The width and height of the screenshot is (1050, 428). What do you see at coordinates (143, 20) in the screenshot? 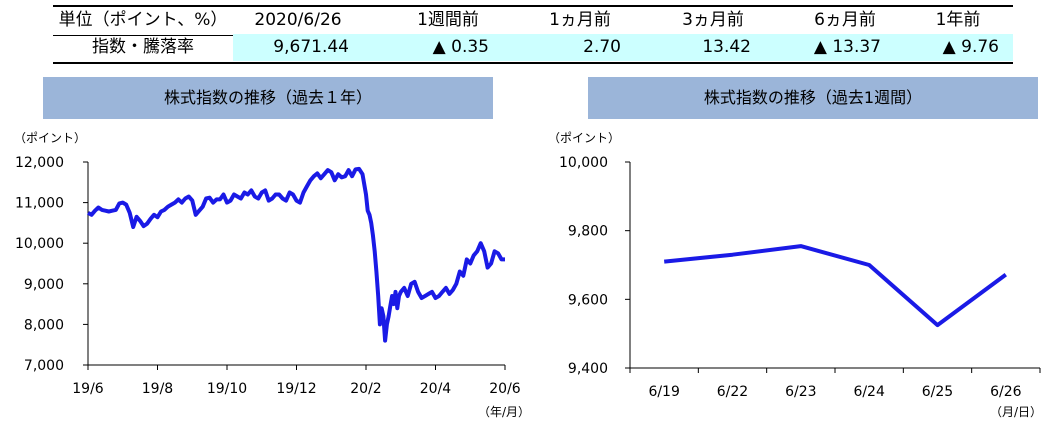
I see `header-unit: 単位（ポイント、%）` at bounding box center [143, 20].